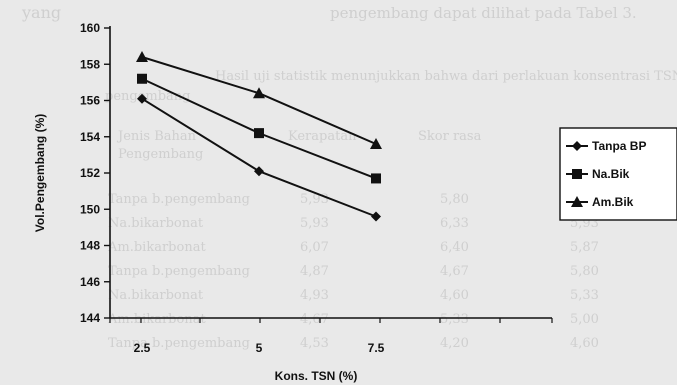  What do you see at coordinates (160, 154) in the screenshot?
I see `bg-text-col-left2: Pengembang` at bounding box center [160, 154].